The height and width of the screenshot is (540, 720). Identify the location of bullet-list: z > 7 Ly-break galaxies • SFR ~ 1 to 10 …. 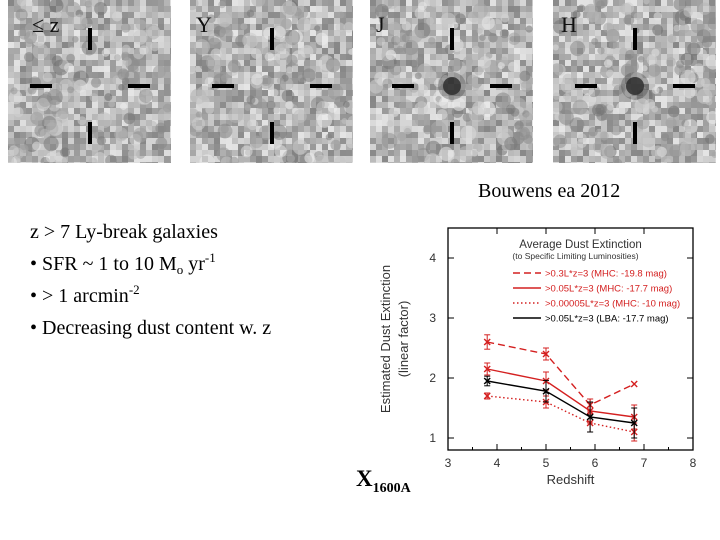
(150, 280).